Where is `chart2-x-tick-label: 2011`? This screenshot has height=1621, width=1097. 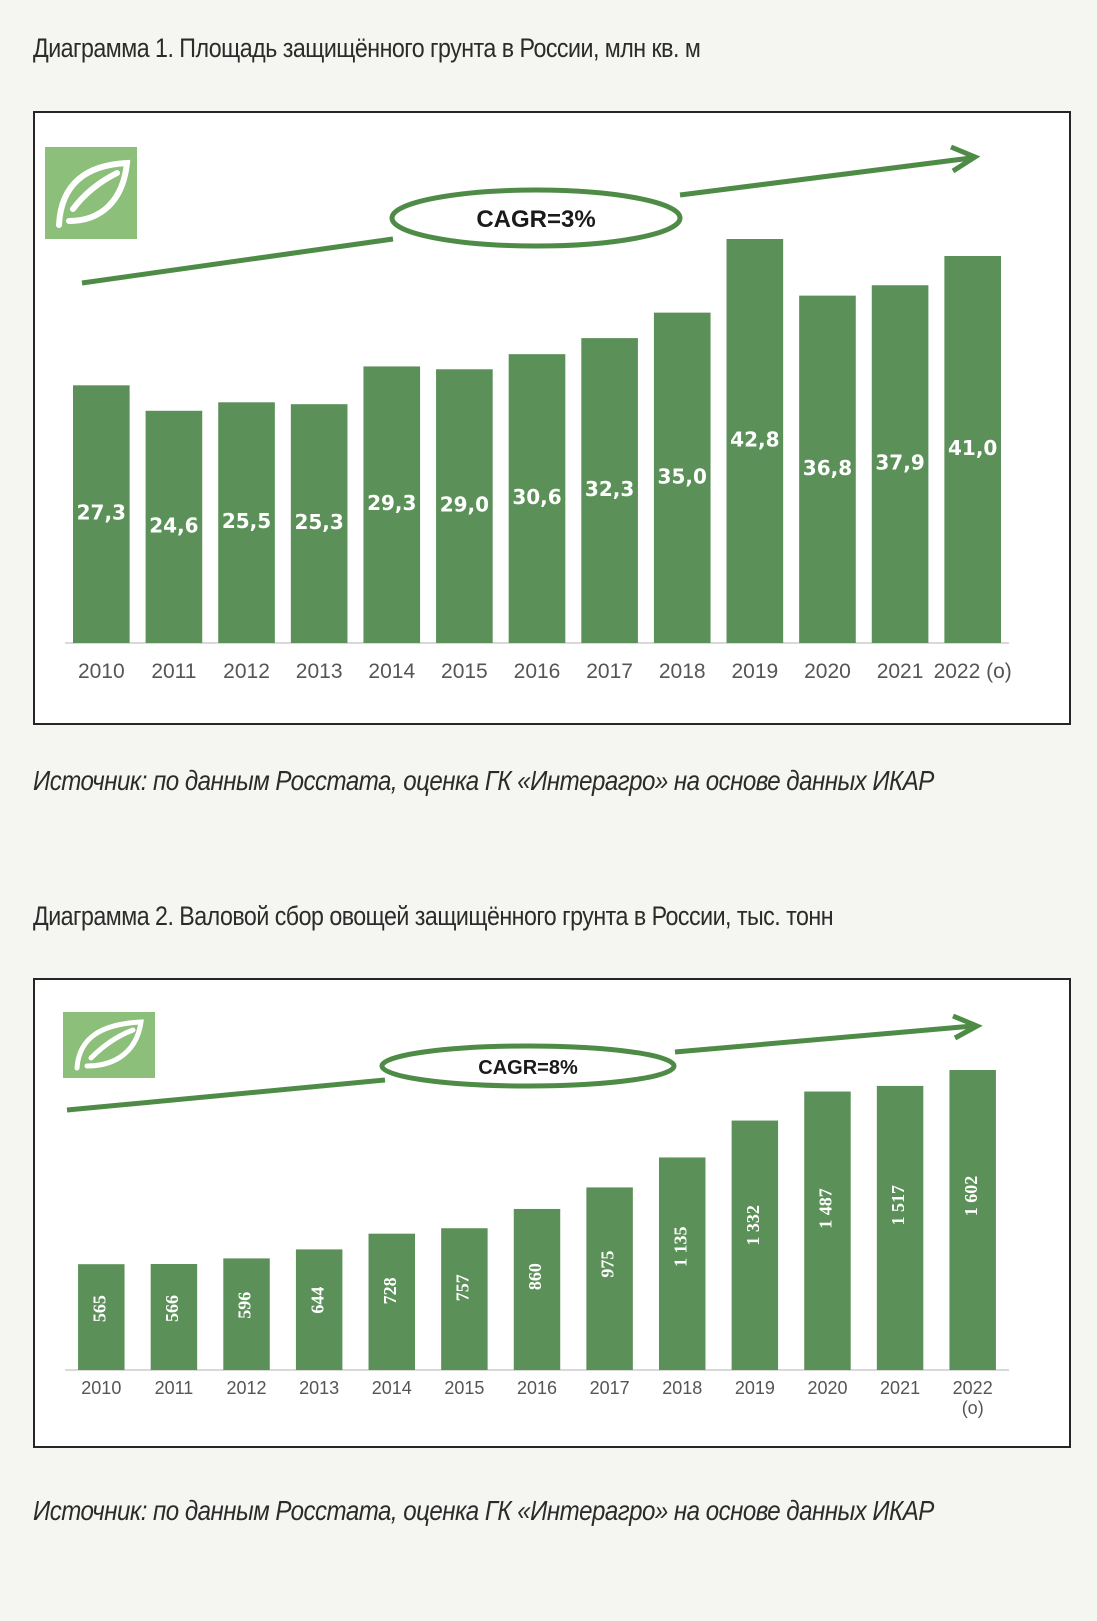 chart2-x-tick-label: 2011 is located at coordinates (174, 1388).